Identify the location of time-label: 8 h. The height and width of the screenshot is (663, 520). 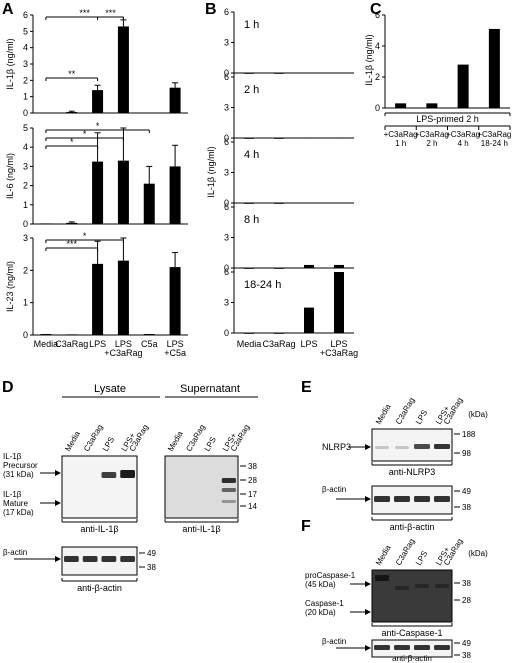
(251, 220).